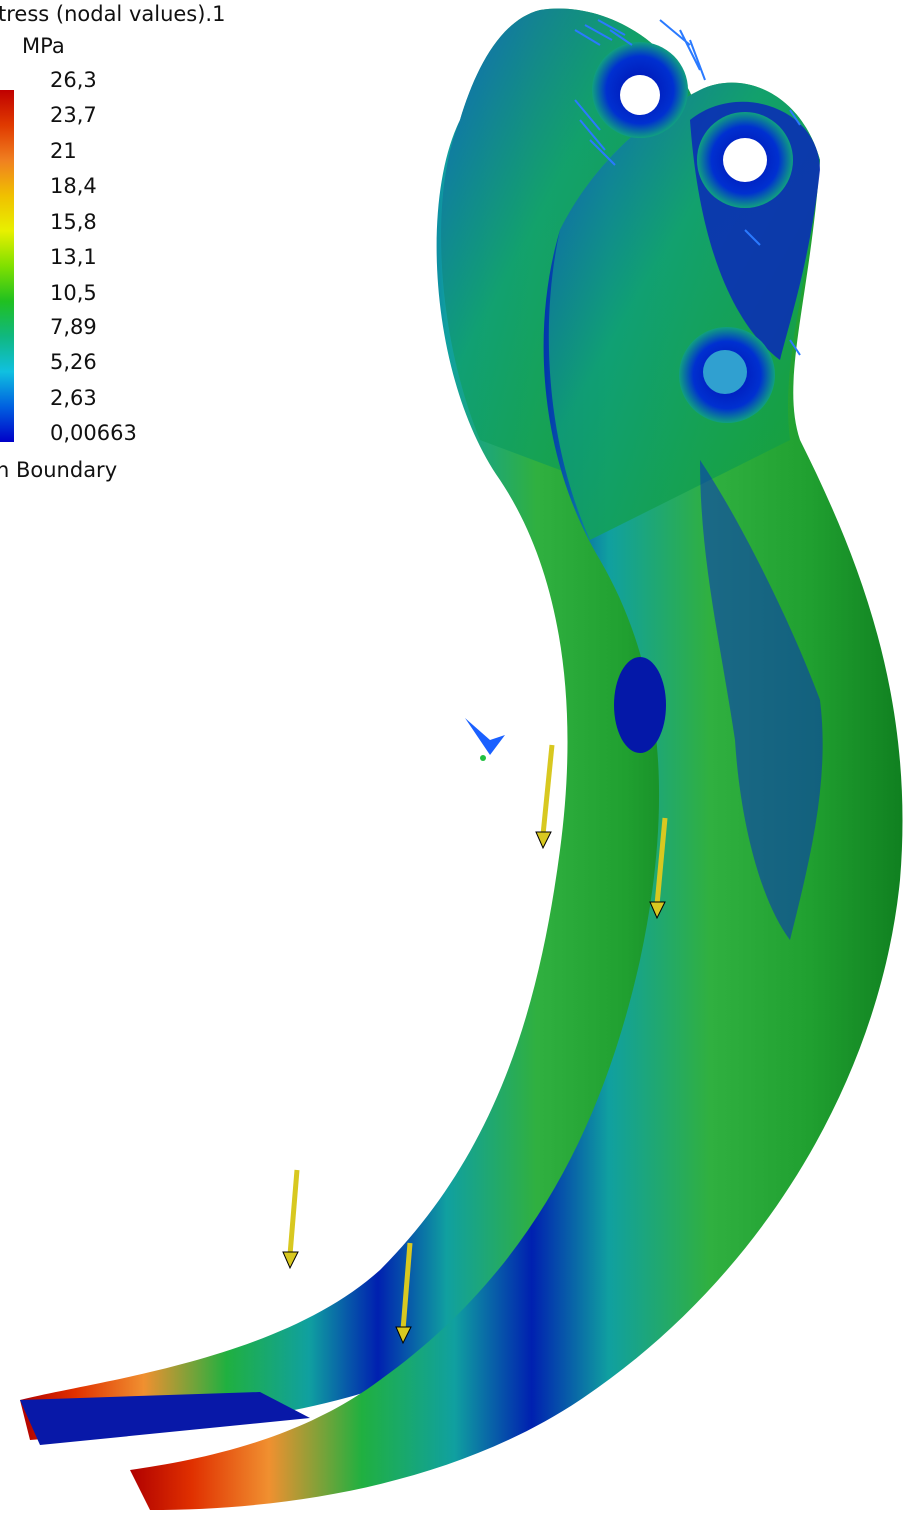 The width and height of the screenshot is (907, 1517). I want to click on legend-tick: 10,5, so click(73, 293).